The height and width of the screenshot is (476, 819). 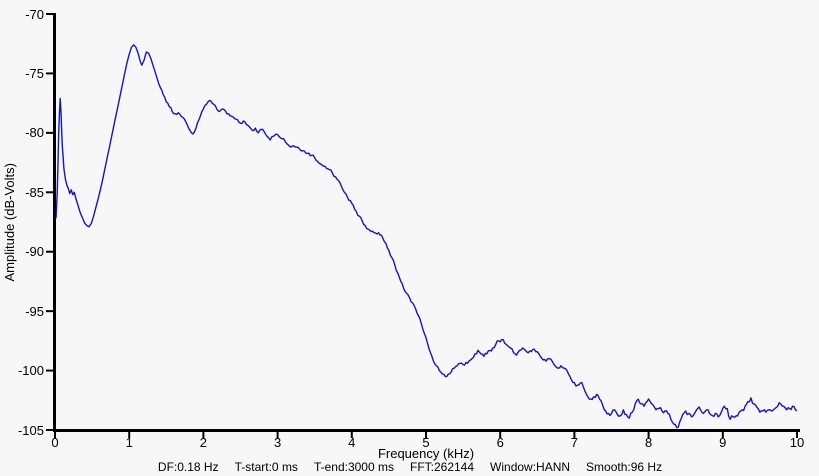 What do you see at coordinates (624, 467) in the screenshot?
I see `status-smooth: Smooth:96 Hz` at bounding box center [624, 467].